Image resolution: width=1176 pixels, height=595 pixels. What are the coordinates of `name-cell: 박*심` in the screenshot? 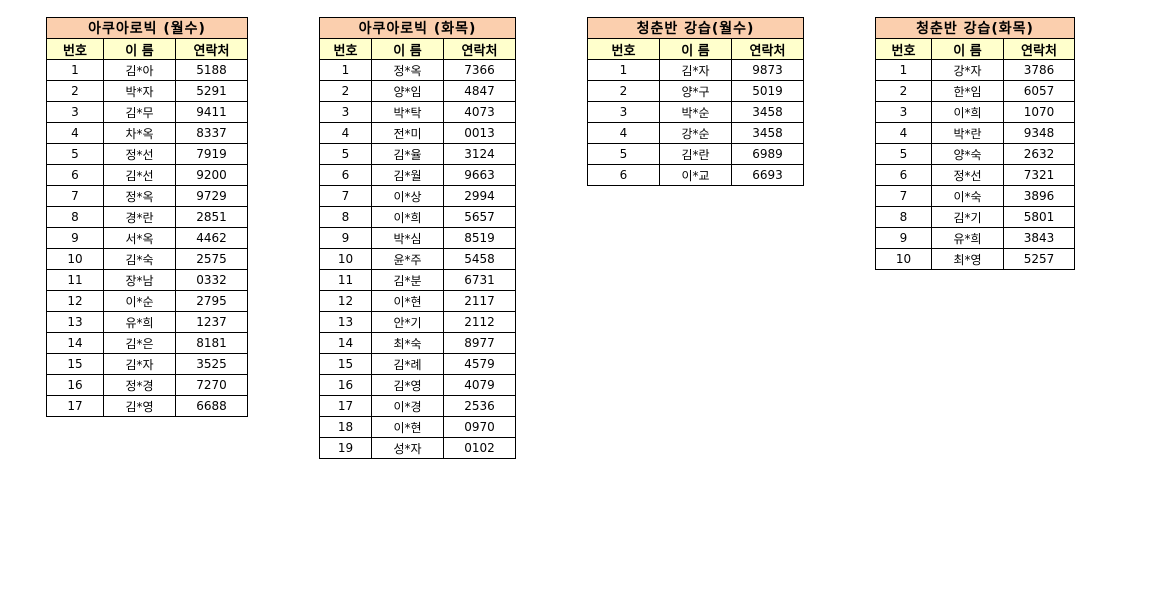 It's located at (407, 238).